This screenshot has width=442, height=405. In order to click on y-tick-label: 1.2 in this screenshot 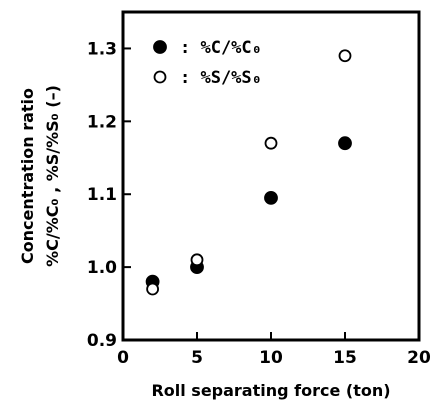, I will do `click(102, 122)`.